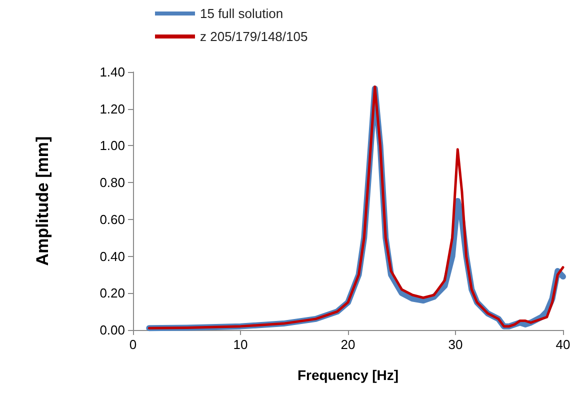  Describe the element at coordinates (42, 201) in the screenshot. I see `y-axis-title: Amplitude [mm]` at that location.